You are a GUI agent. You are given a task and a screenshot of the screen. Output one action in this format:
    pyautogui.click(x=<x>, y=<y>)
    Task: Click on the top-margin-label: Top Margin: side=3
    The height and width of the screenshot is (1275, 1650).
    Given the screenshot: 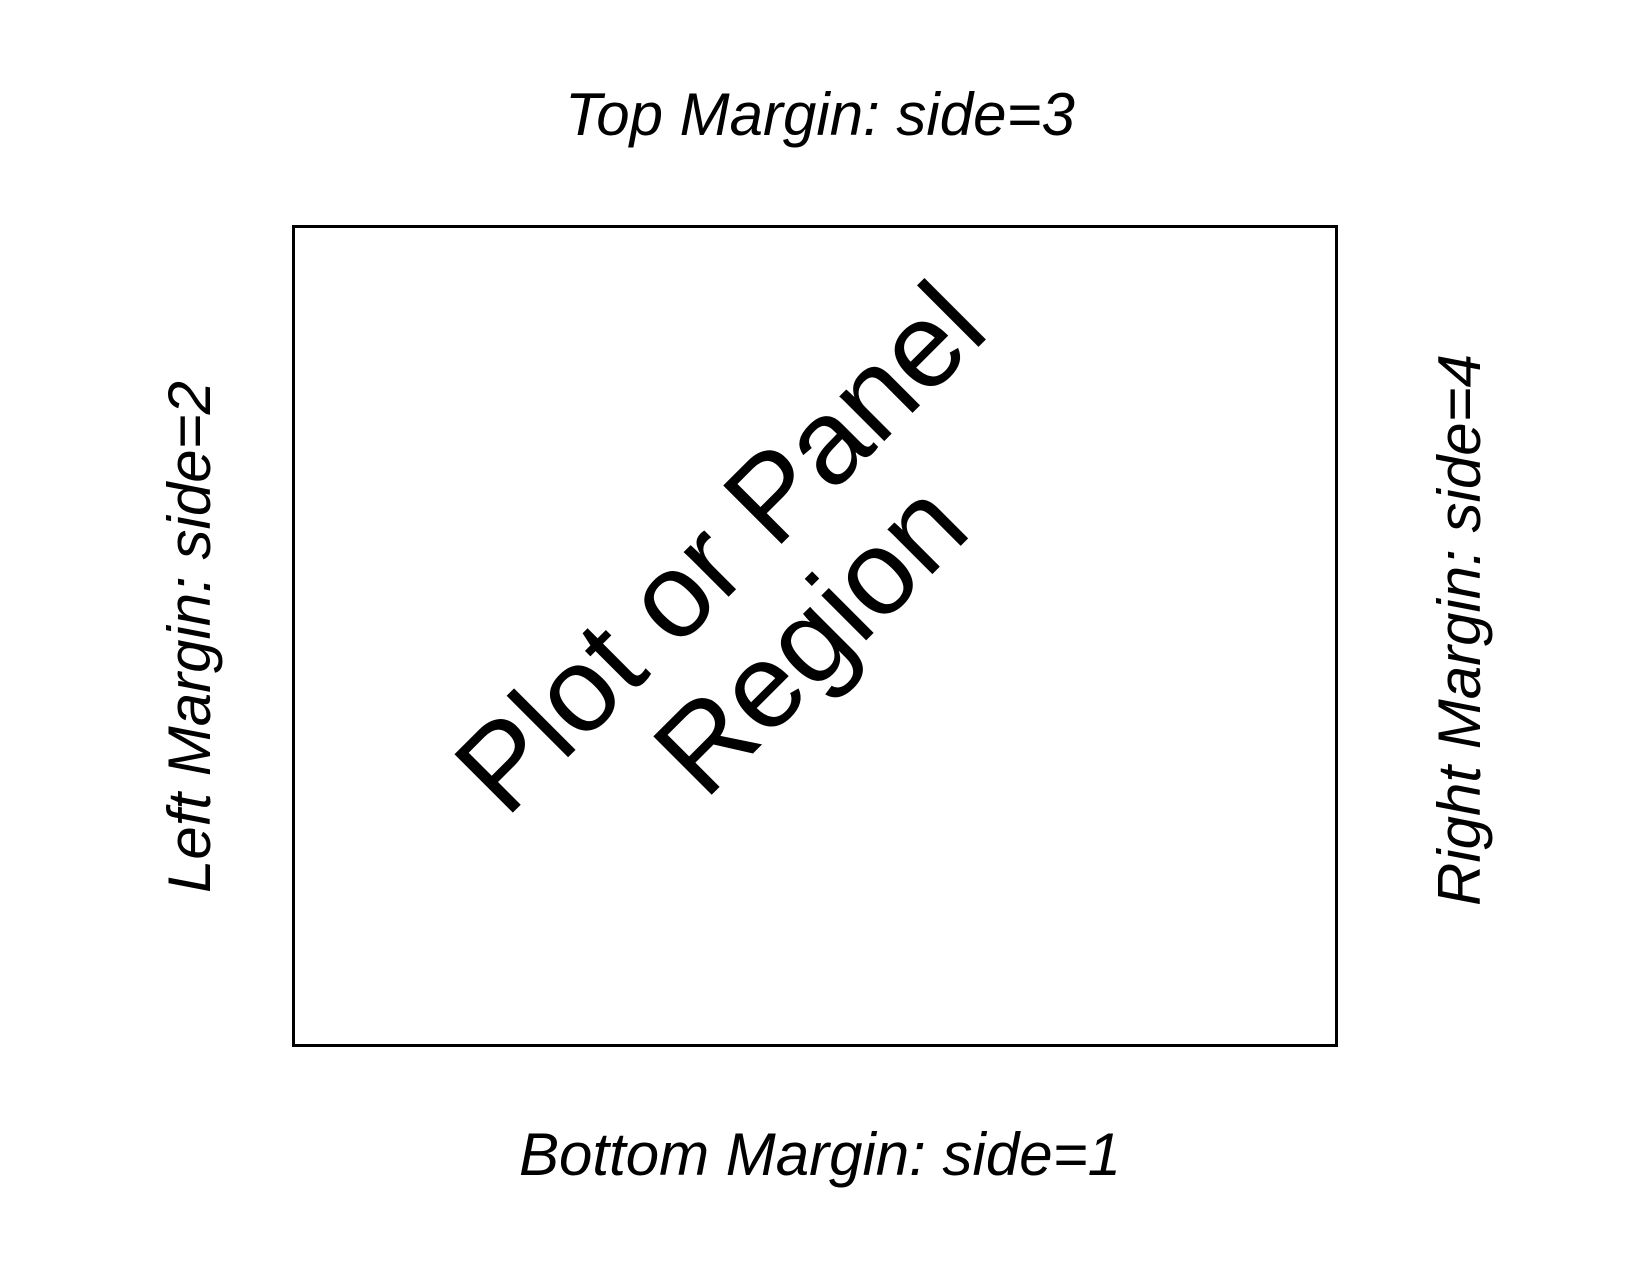 What is the action you would take?
    pyautogui.click(x=820, y=114)
    